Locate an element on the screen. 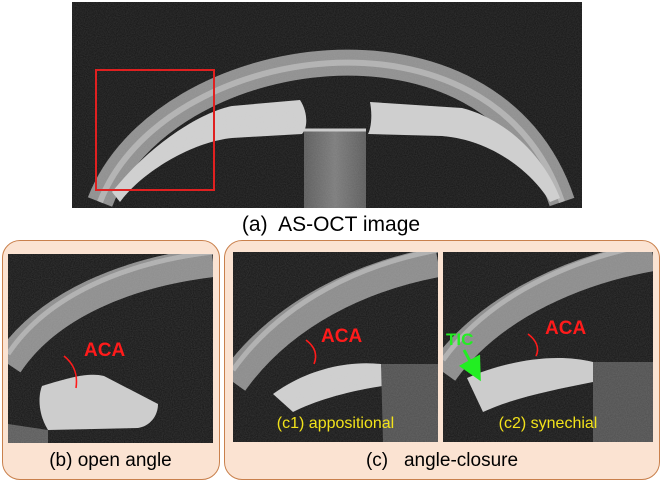  synechial-image is located at coordinates (548, 347).